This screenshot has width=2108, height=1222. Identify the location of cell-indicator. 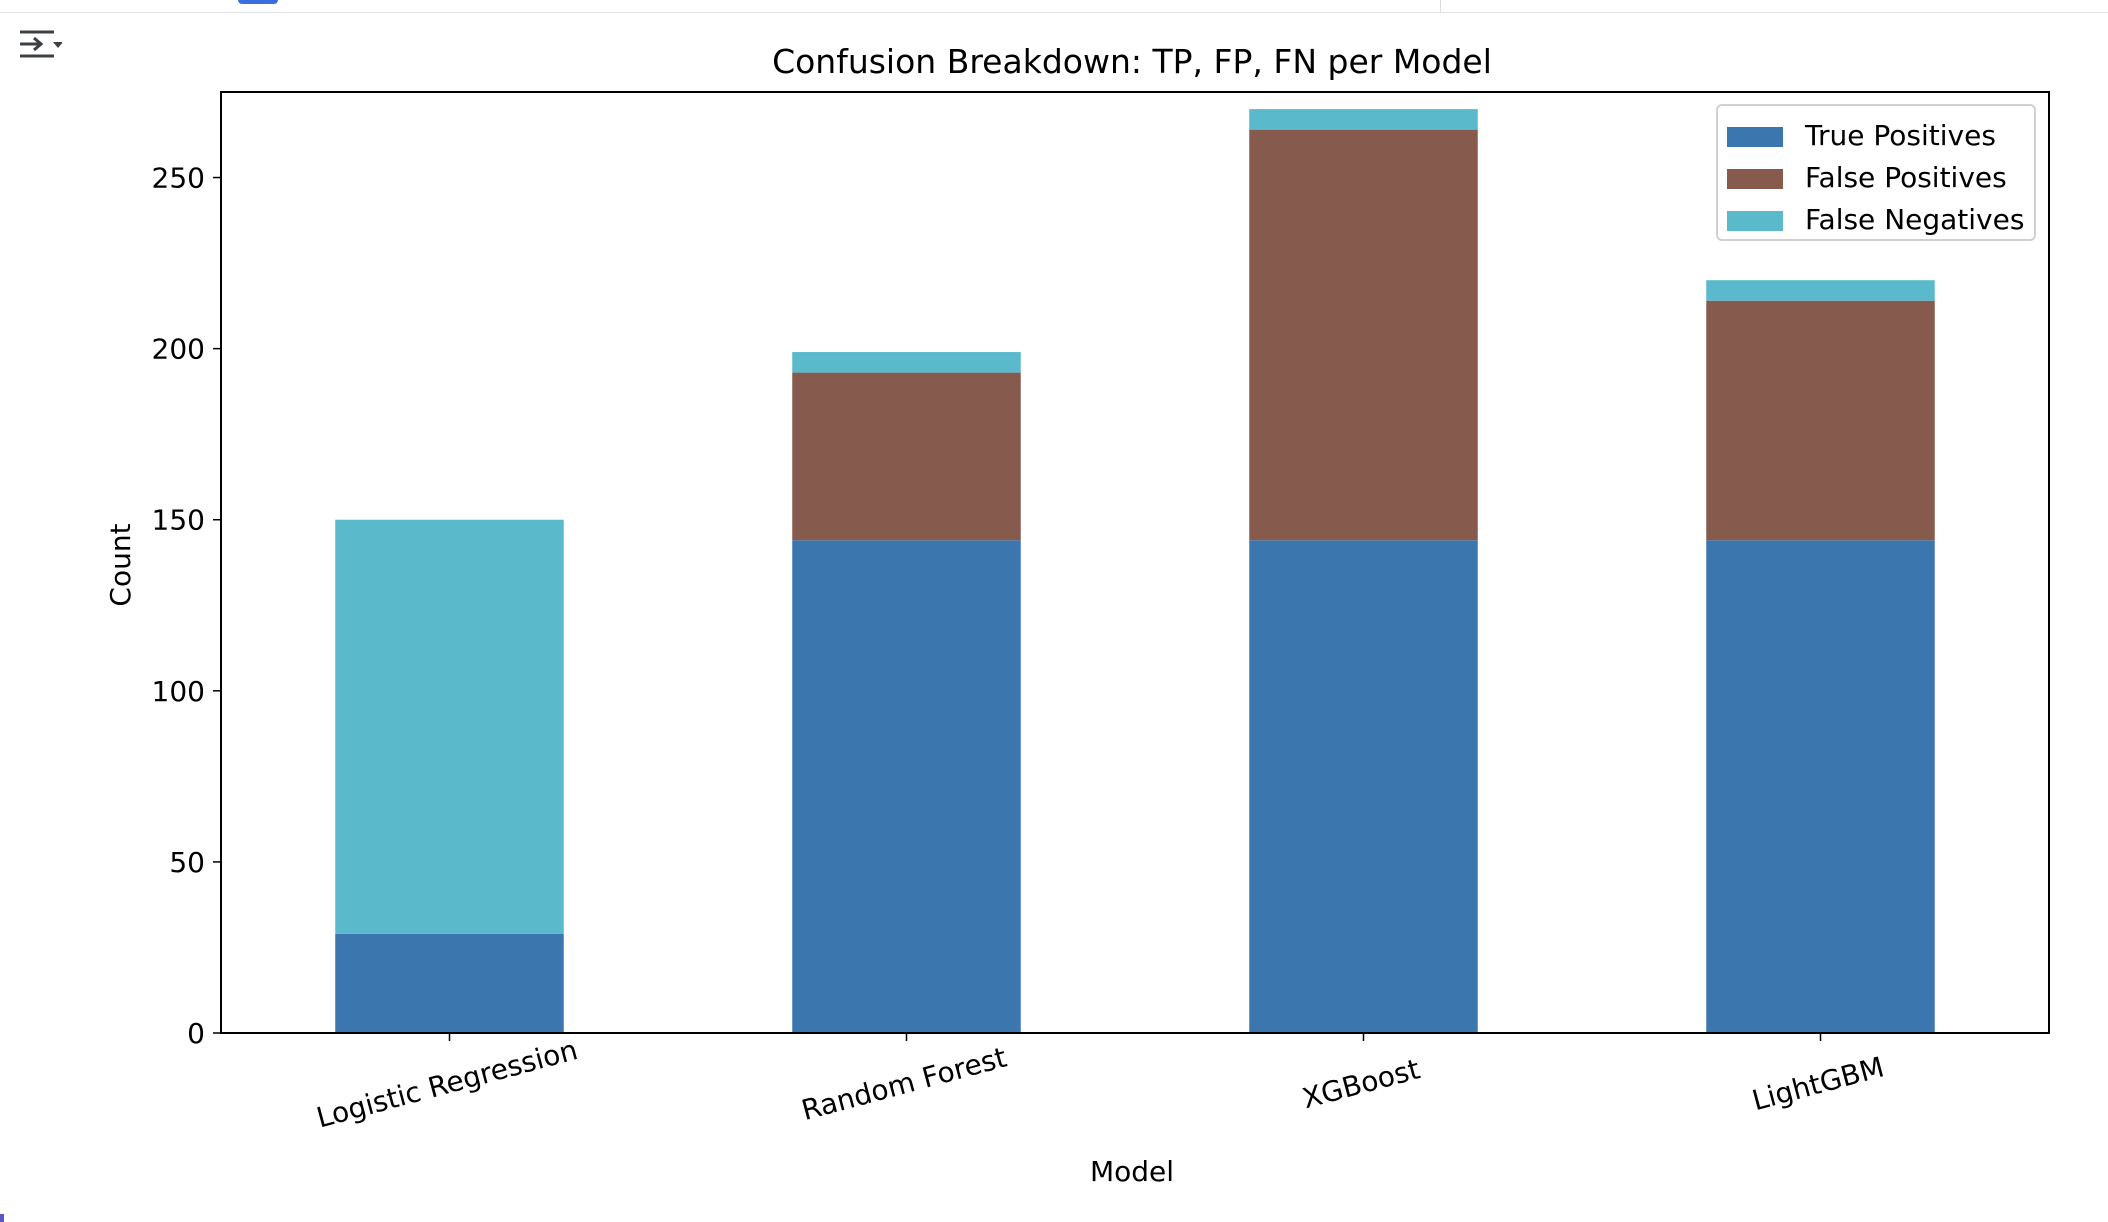
(258, 2).